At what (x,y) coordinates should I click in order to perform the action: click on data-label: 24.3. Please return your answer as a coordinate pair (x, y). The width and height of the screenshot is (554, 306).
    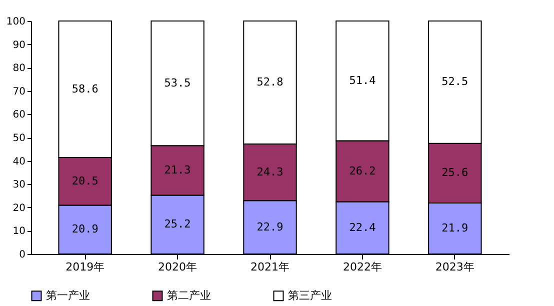
    Looking at the image, I should click on (270, 171).